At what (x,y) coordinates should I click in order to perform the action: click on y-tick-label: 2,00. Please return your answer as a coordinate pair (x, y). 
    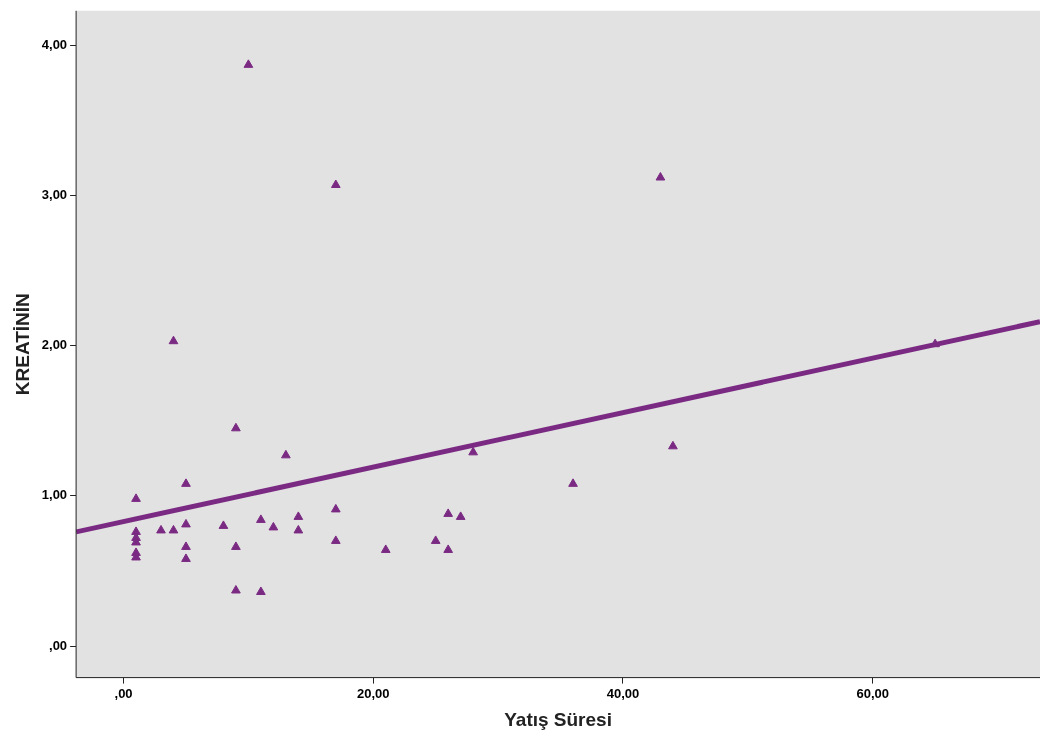
    Looking at the image, I should click on (54, 345).